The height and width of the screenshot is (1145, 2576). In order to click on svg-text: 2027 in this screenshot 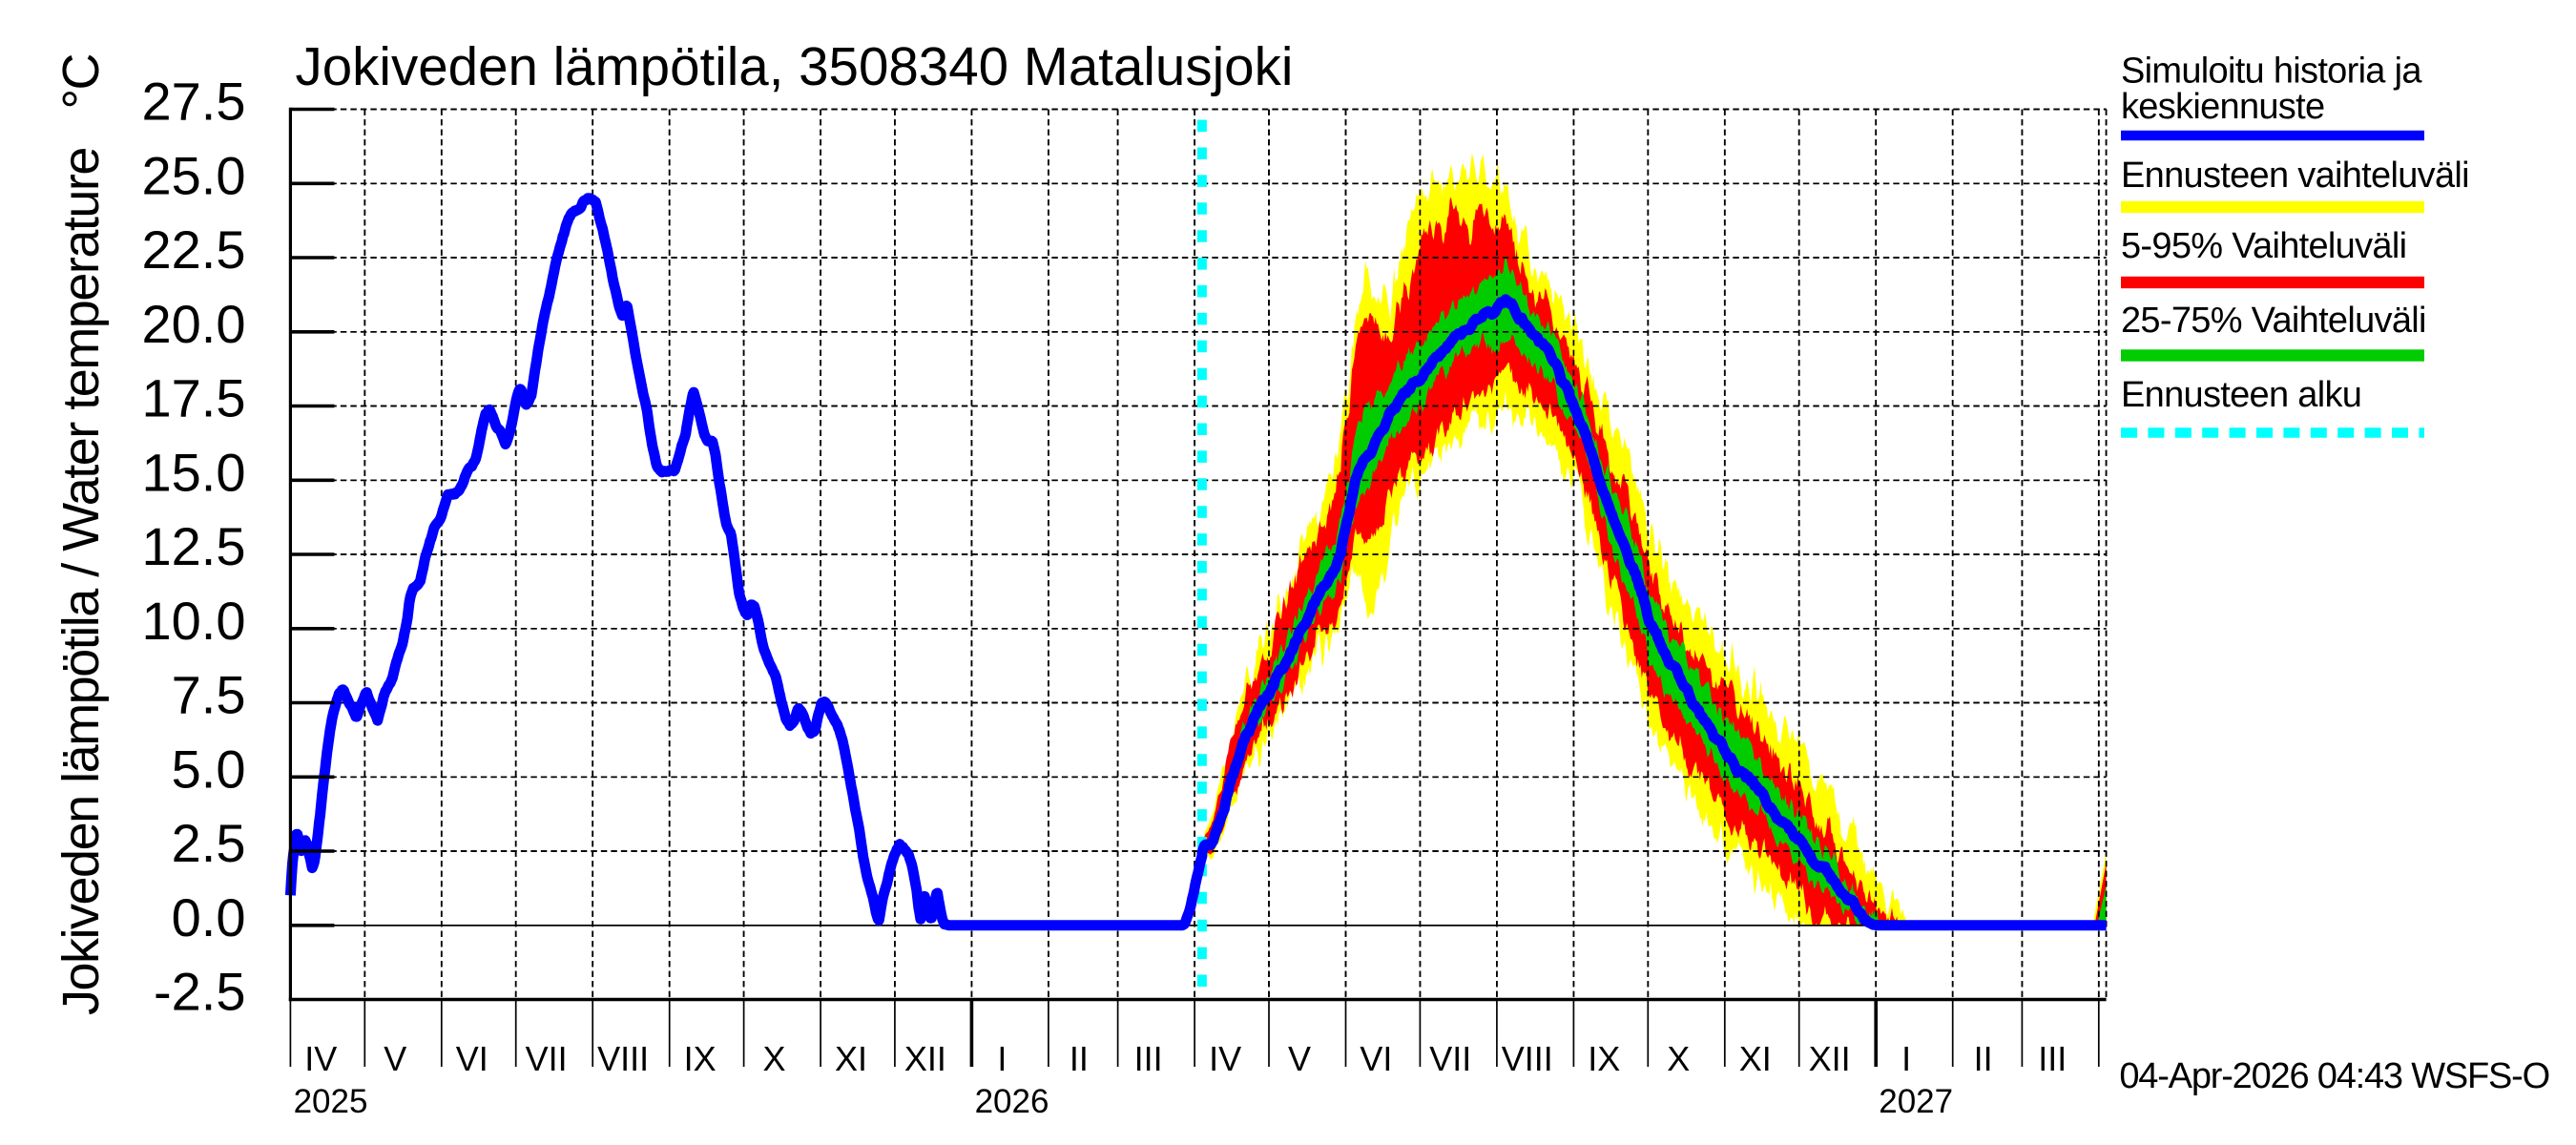, I will do `click(1916, 1101)`.